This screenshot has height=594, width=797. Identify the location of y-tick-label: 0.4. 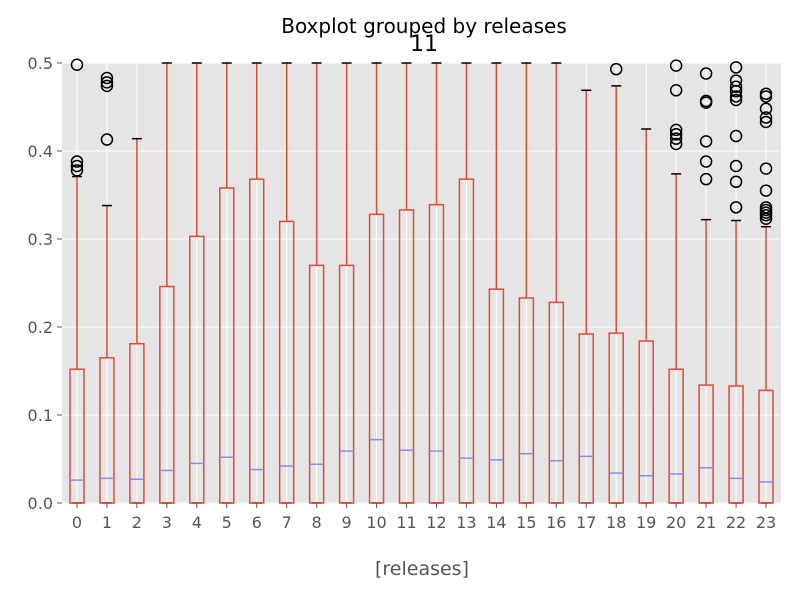
(40, 151).